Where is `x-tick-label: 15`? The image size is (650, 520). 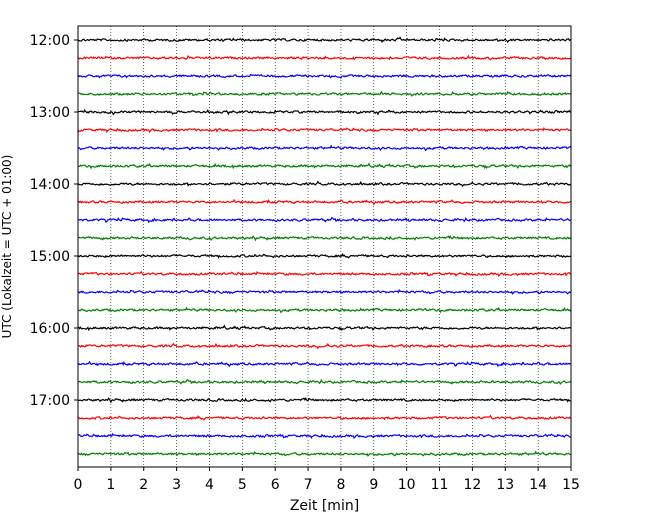
x-tick-label: 15 is located at coordinates (571, 485).